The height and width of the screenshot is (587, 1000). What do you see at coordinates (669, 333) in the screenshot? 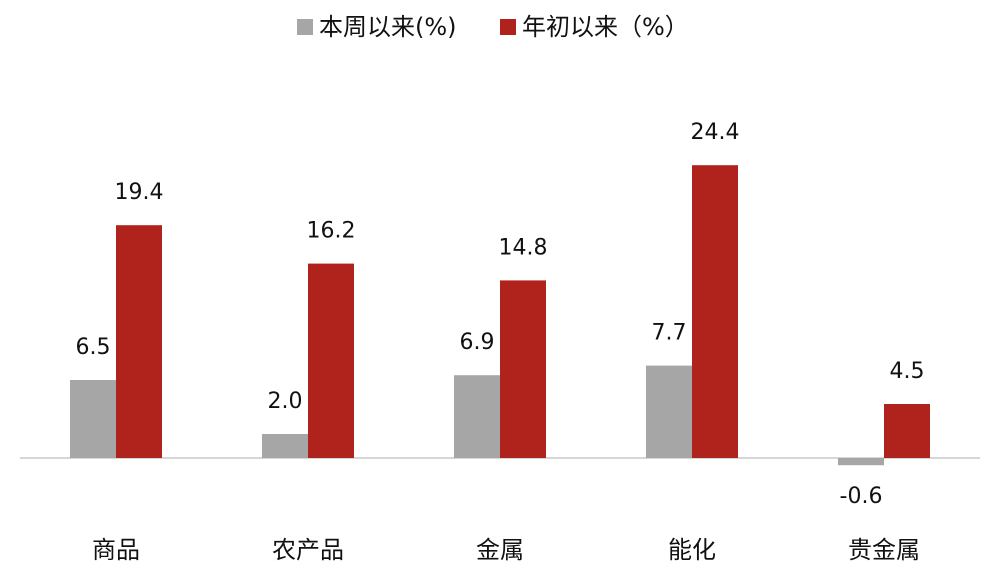
I see `value-label: 7.7` at bounding box center [669, 333].